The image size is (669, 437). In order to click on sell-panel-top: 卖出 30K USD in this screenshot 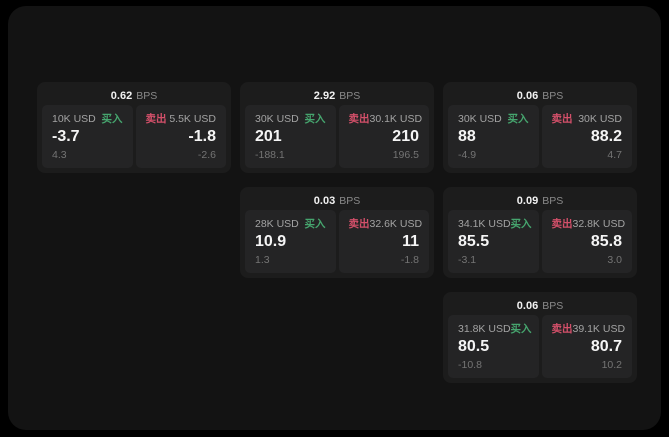, I will do `click(587, 119)`.